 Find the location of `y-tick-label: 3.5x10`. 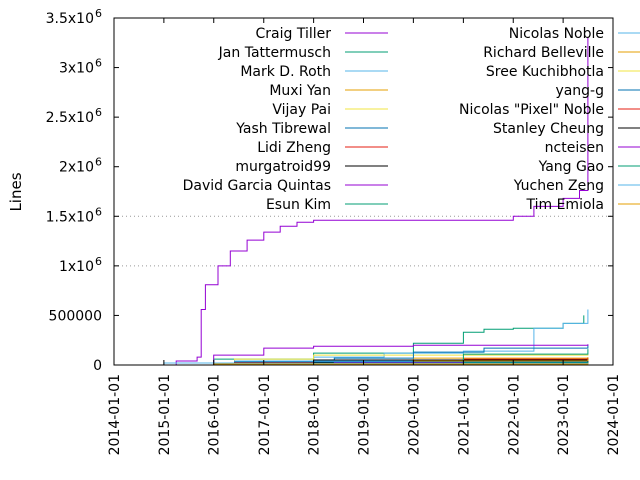

y-tick-label: 3.5x10 is located at coordinates (70, 19).